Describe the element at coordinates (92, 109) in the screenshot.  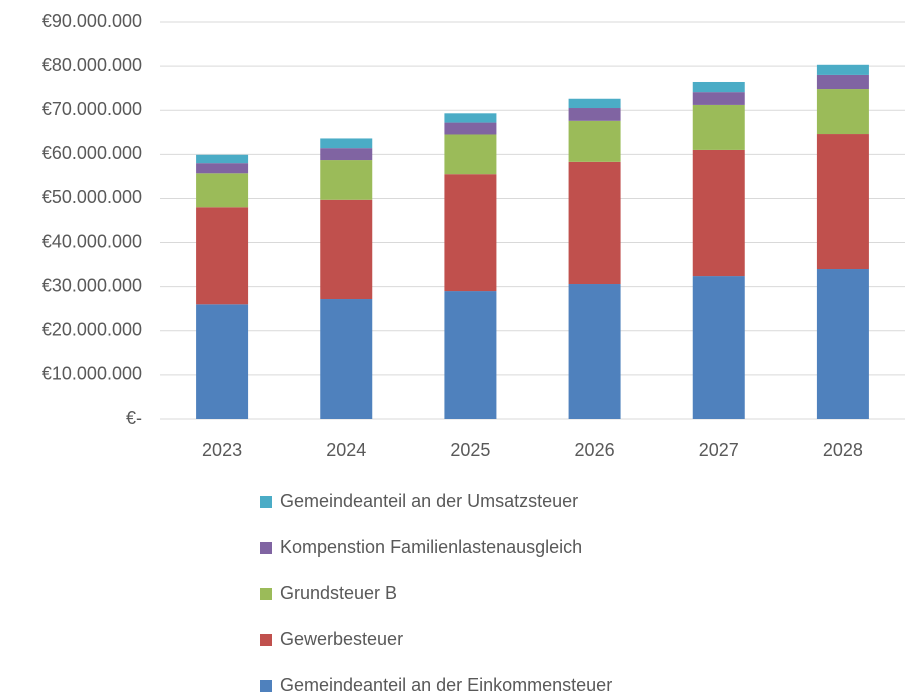
I see `y-tick-label: €70.000.000` at that location.